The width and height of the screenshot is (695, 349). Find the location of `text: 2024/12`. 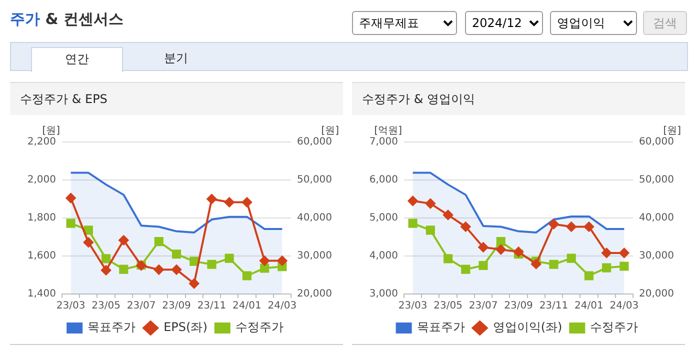

text: 2024/12 is located at coordinates (504, 23).